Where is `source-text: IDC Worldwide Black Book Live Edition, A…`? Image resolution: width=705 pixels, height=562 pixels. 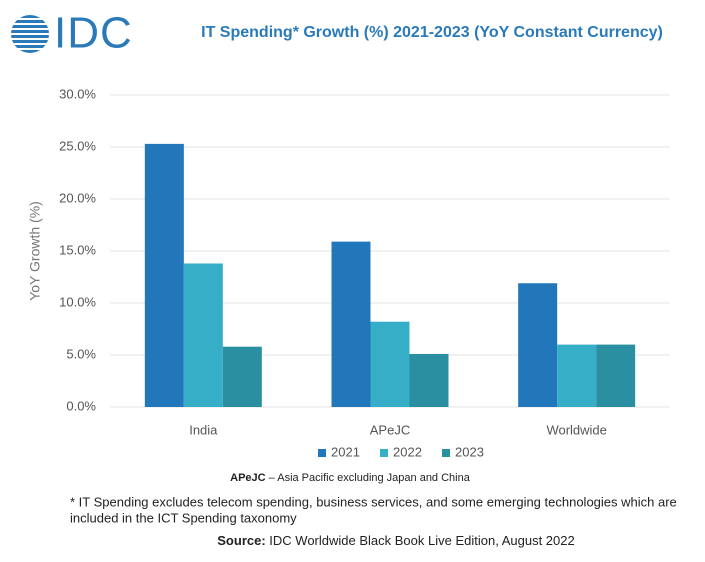 source-text: IDC Worldwide Black Book Live Edition, A… is located at coordinates (420, 540).